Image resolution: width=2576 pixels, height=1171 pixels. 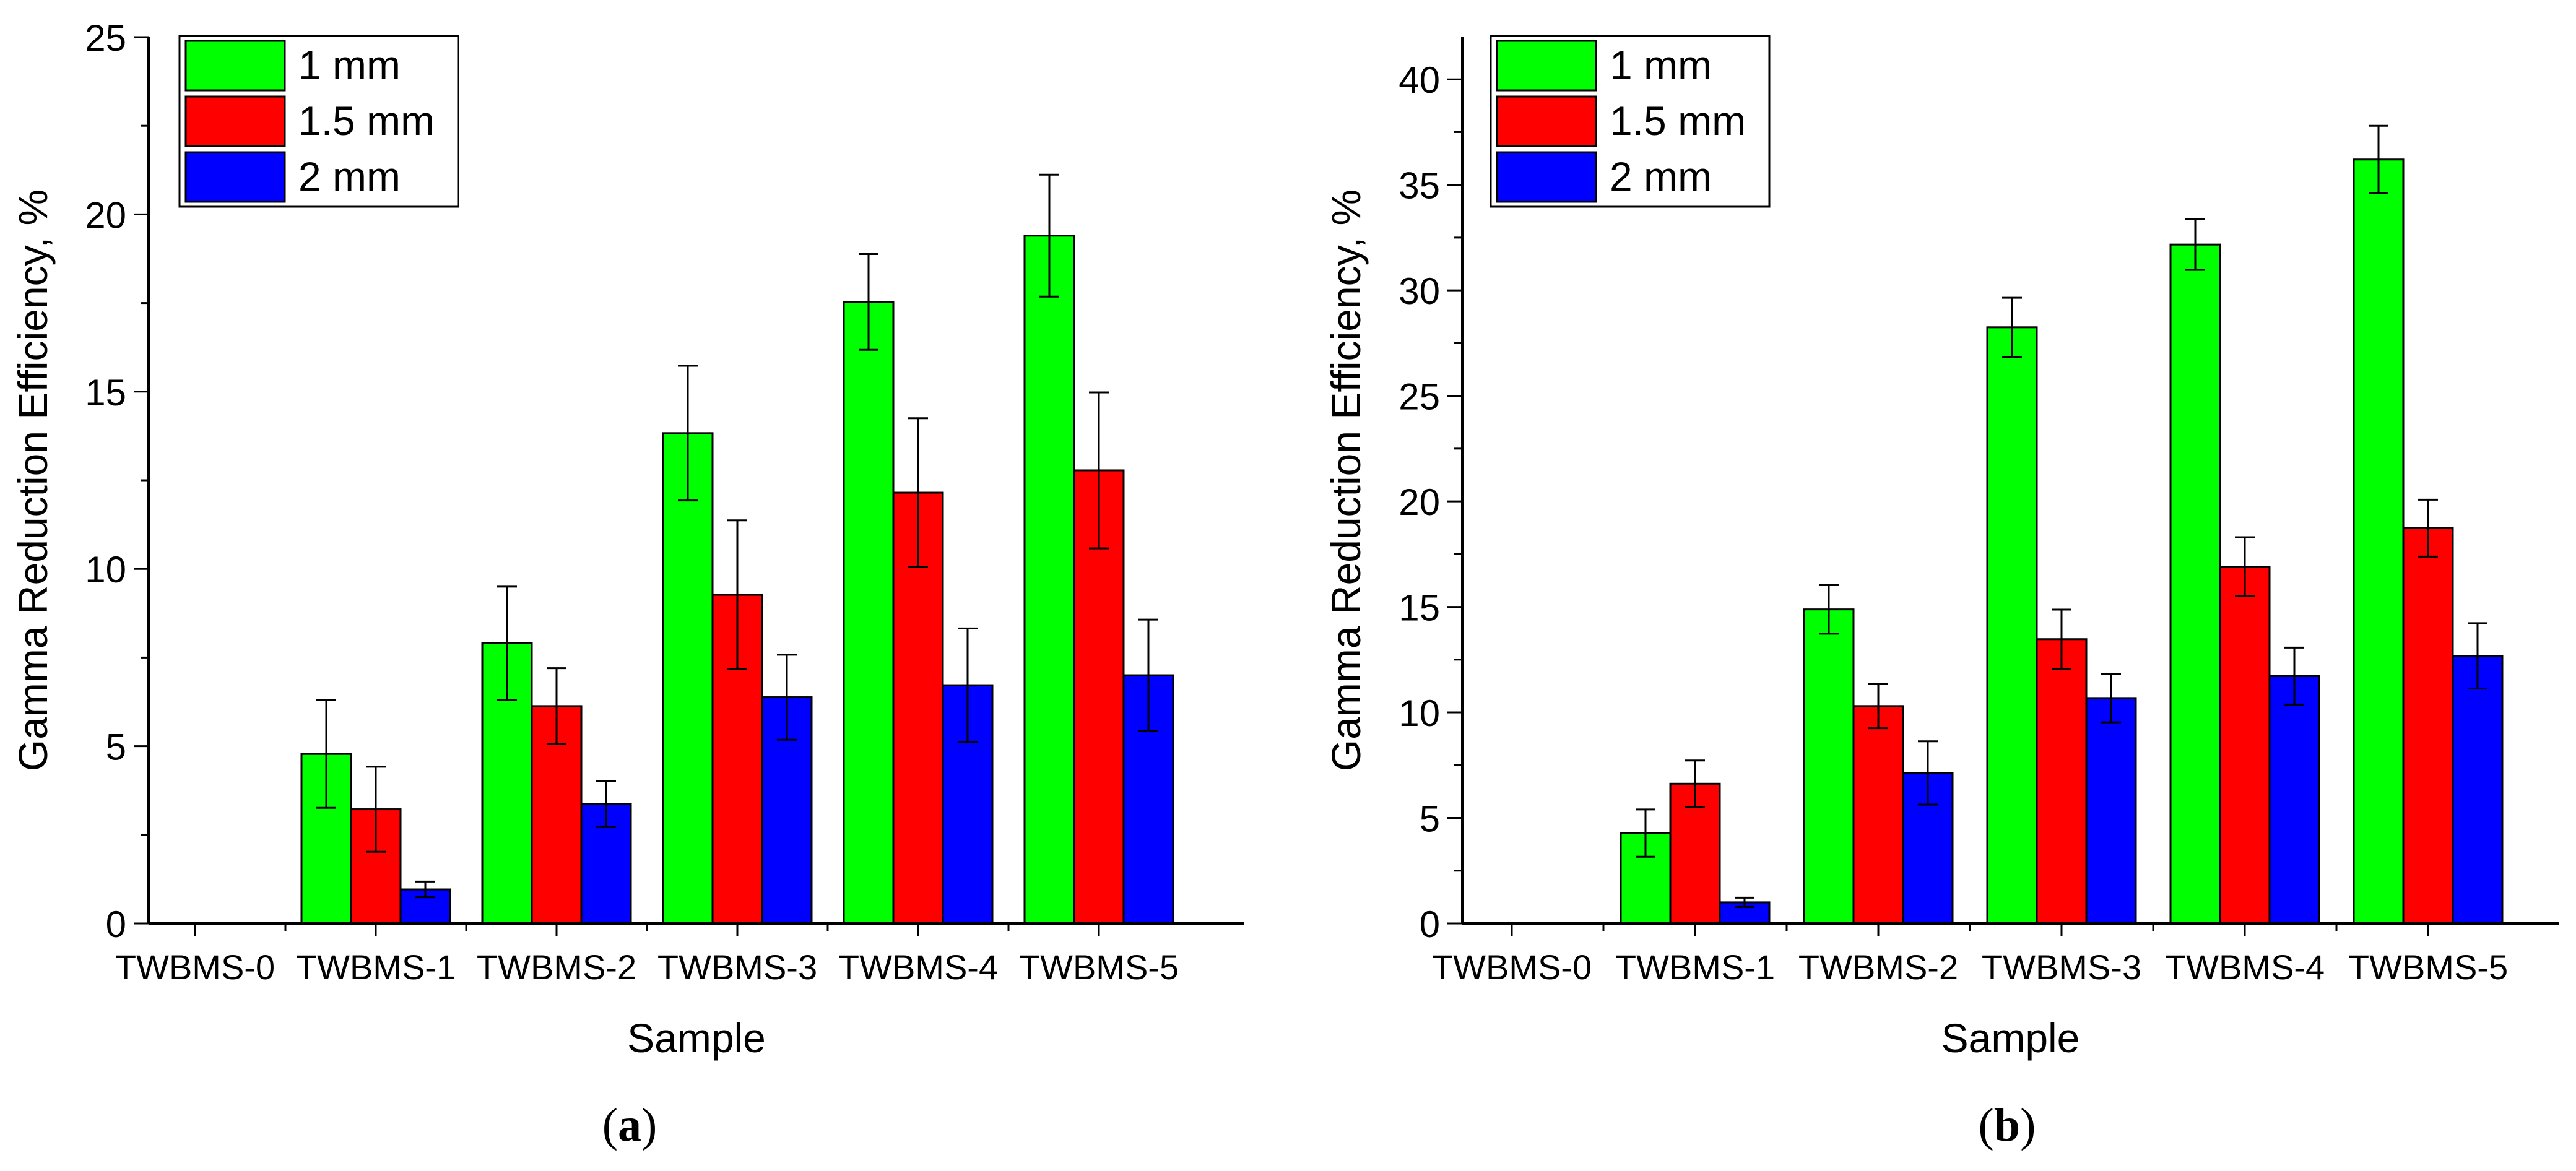 What do you see at coordinates (2428, 726) in the screenshot?
I see `bar-twbms-5-1-5-mm` at bounding box center [2428, 726].